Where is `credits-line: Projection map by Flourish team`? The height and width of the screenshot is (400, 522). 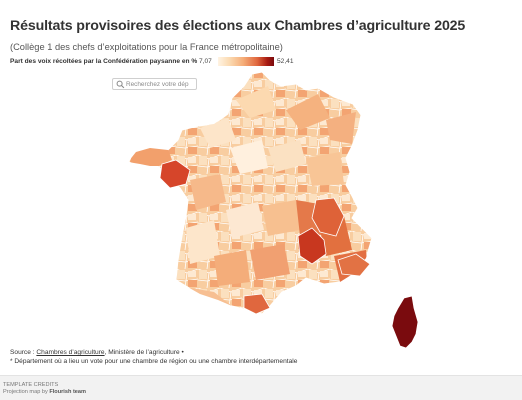 credits-line: Projection map by Flourish team is located at coordinates (44, 392).